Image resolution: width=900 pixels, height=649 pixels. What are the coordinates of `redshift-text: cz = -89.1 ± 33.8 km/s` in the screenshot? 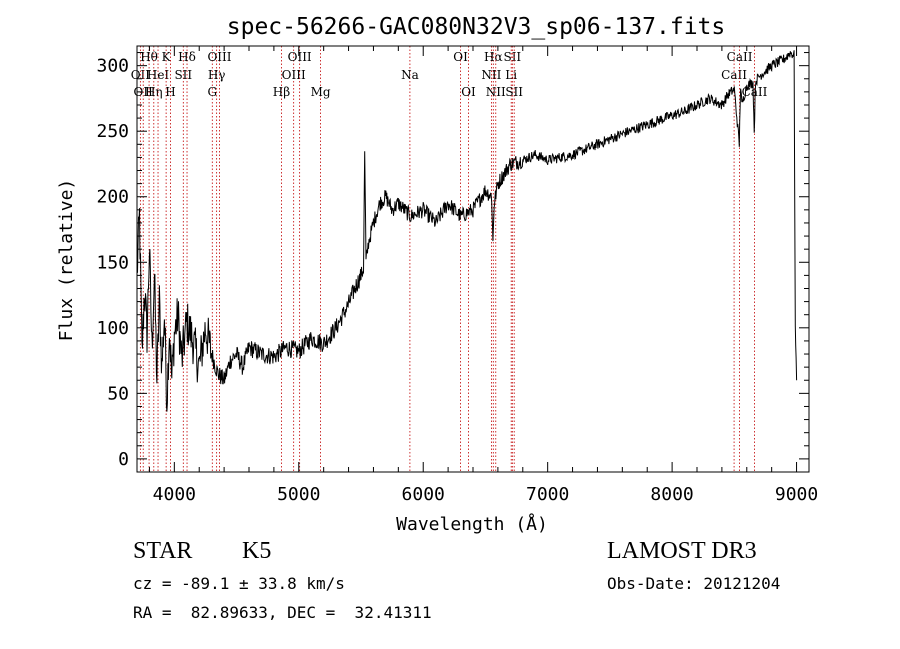 It's located at (239, 583).